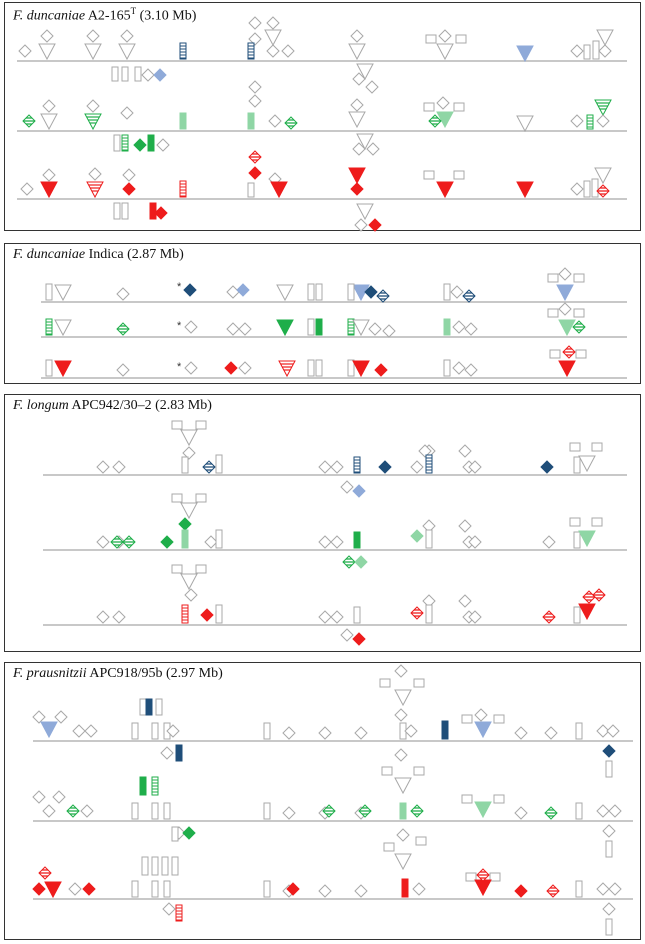 Image resolution: width=645 pixels, height=944 pixels. Describe the element at coordinates (50, 673) in the screenshot. I see `species-name: F. prausnitzii` at that location.